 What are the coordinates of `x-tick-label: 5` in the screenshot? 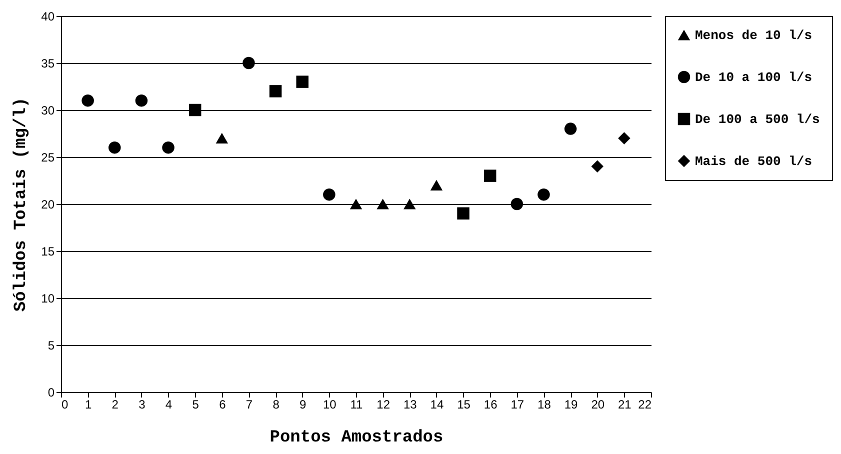 It's located at (196, 405).